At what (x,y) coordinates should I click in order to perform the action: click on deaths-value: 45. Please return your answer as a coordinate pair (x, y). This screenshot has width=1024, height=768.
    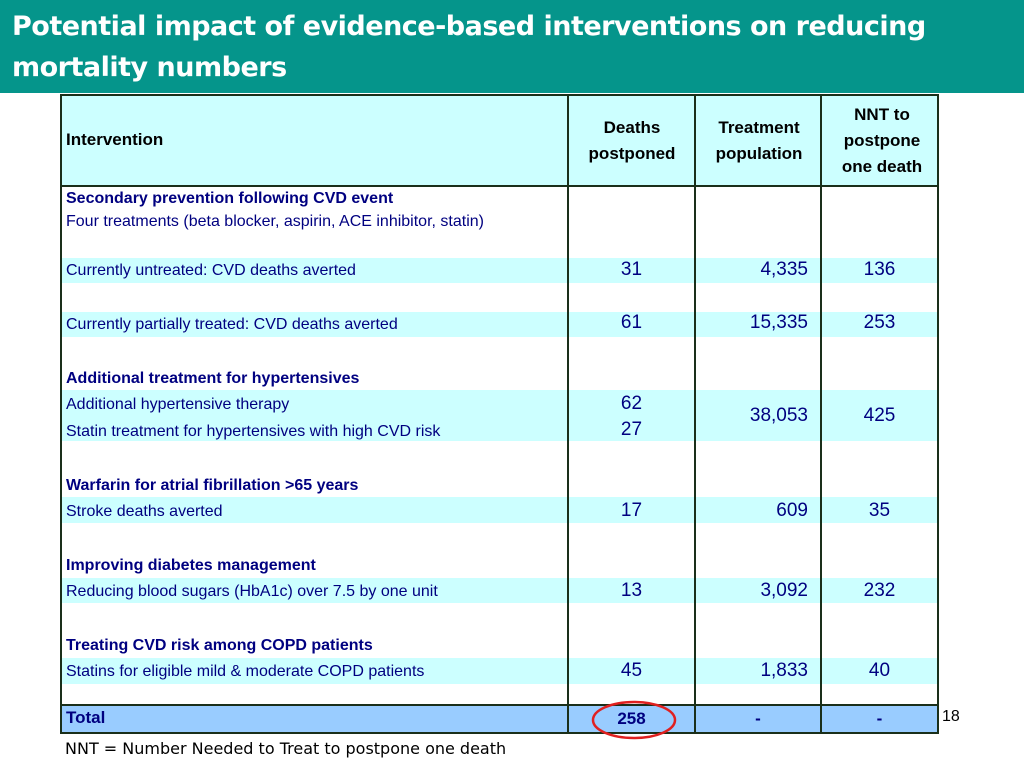
    Looking at the image, I should click on (631, 670).